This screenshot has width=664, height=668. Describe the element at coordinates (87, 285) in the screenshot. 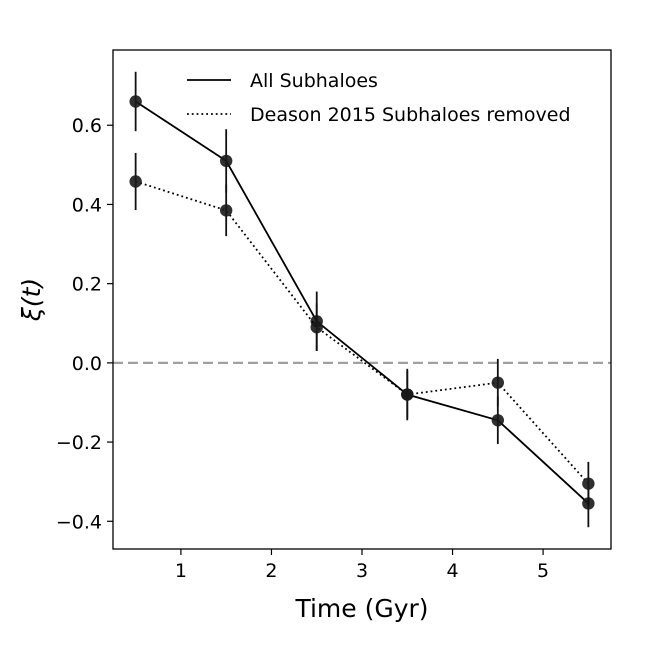

I see `y-tick-label-3: 0.2` at that location.